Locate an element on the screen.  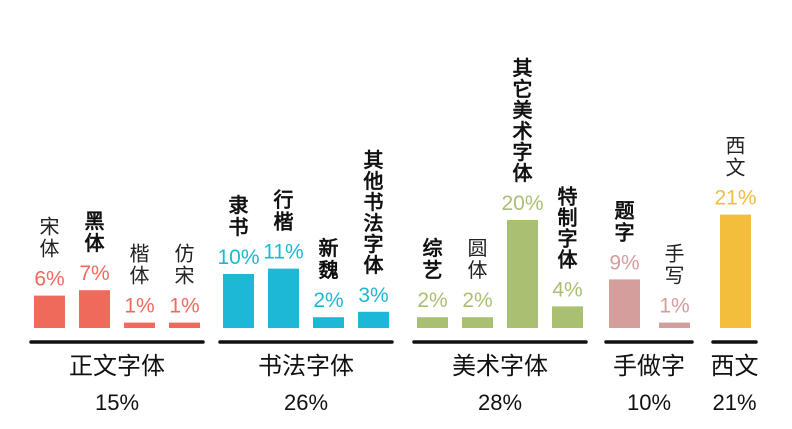
category-label: 新魏 is located at coordinates (328, 259).